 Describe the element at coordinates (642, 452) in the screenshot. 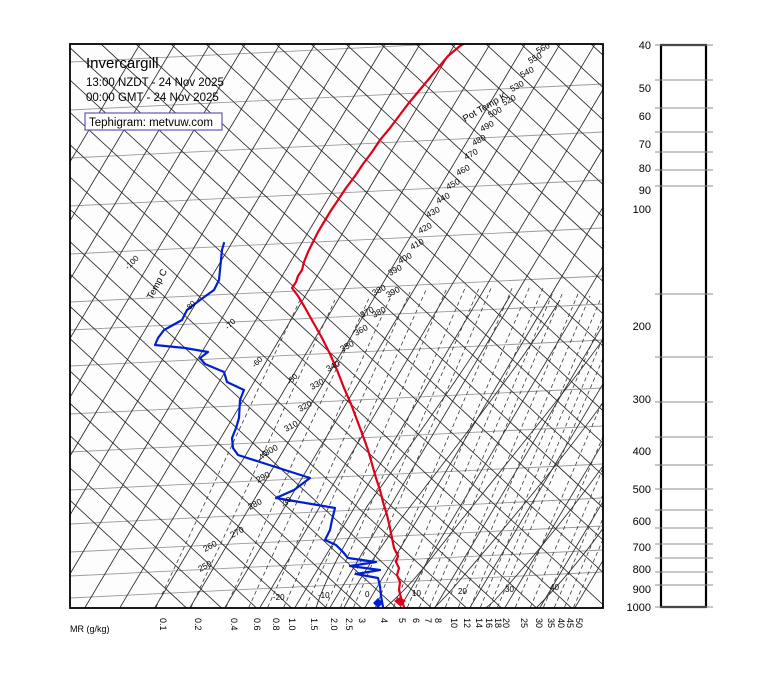

I see `pressure-label-400: 400` at that location.